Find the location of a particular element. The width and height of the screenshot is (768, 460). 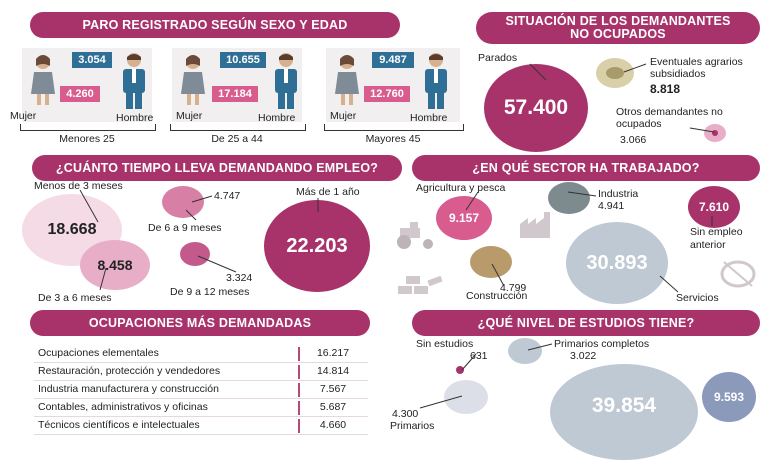

ind-bubble is located at coordinates (569, 198).